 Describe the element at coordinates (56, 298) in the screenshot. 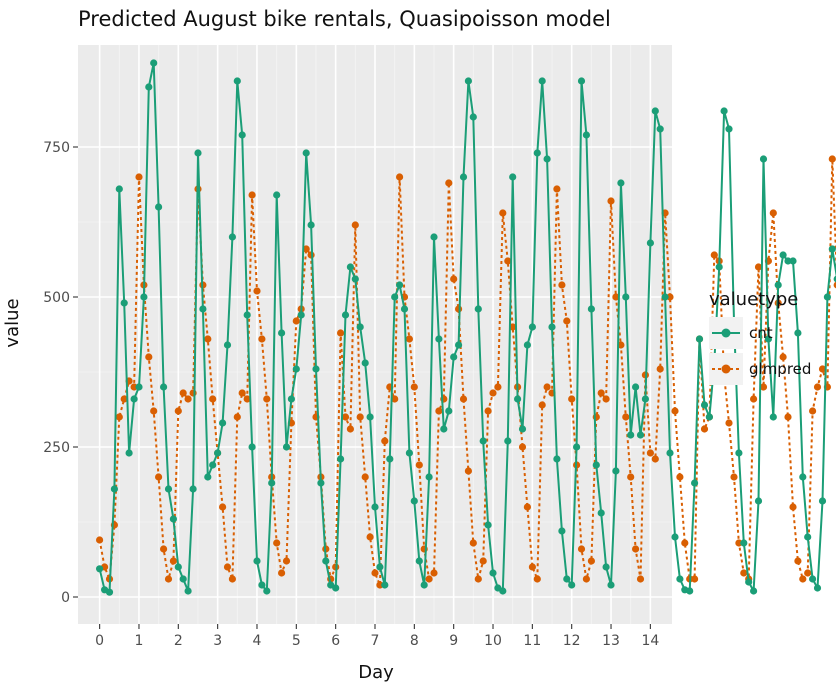

I see `y-tick-label: 500` at that location.